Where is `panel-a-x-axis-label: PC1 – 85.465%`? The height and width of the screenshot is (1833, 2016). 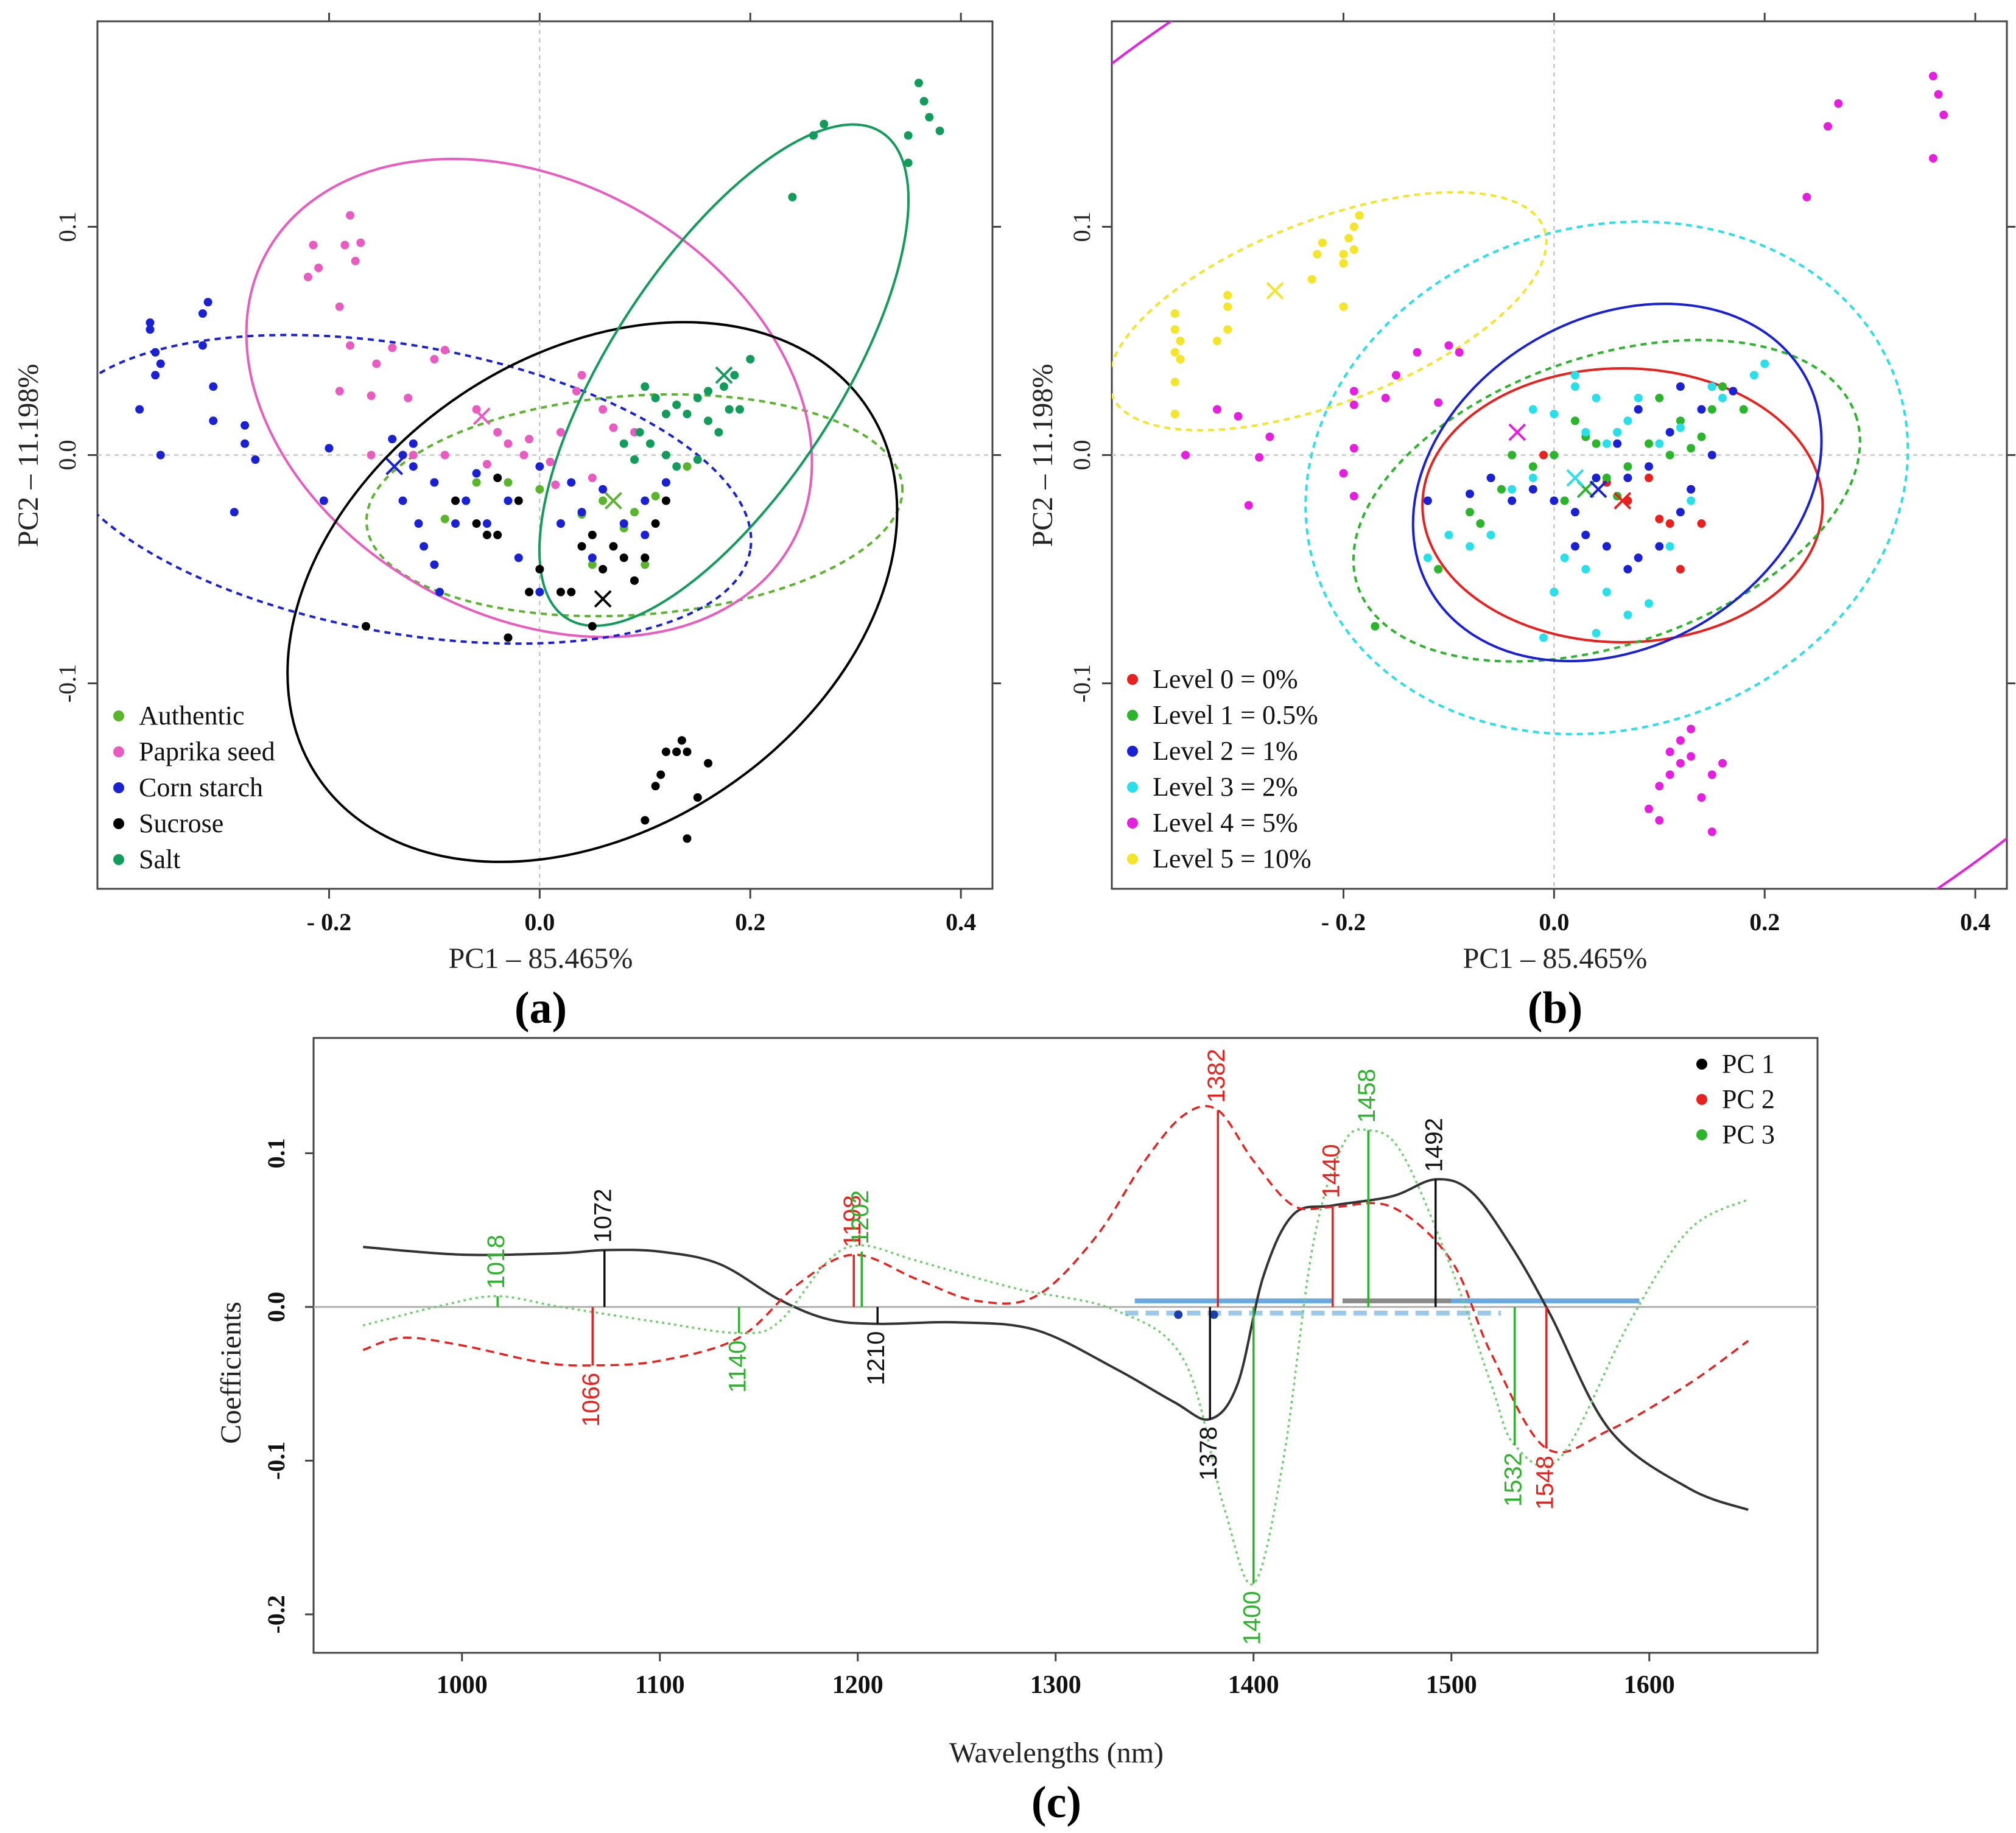
panel-a-x-axis-label: PC1 – 85.465% is located at coordinates (541, 959).